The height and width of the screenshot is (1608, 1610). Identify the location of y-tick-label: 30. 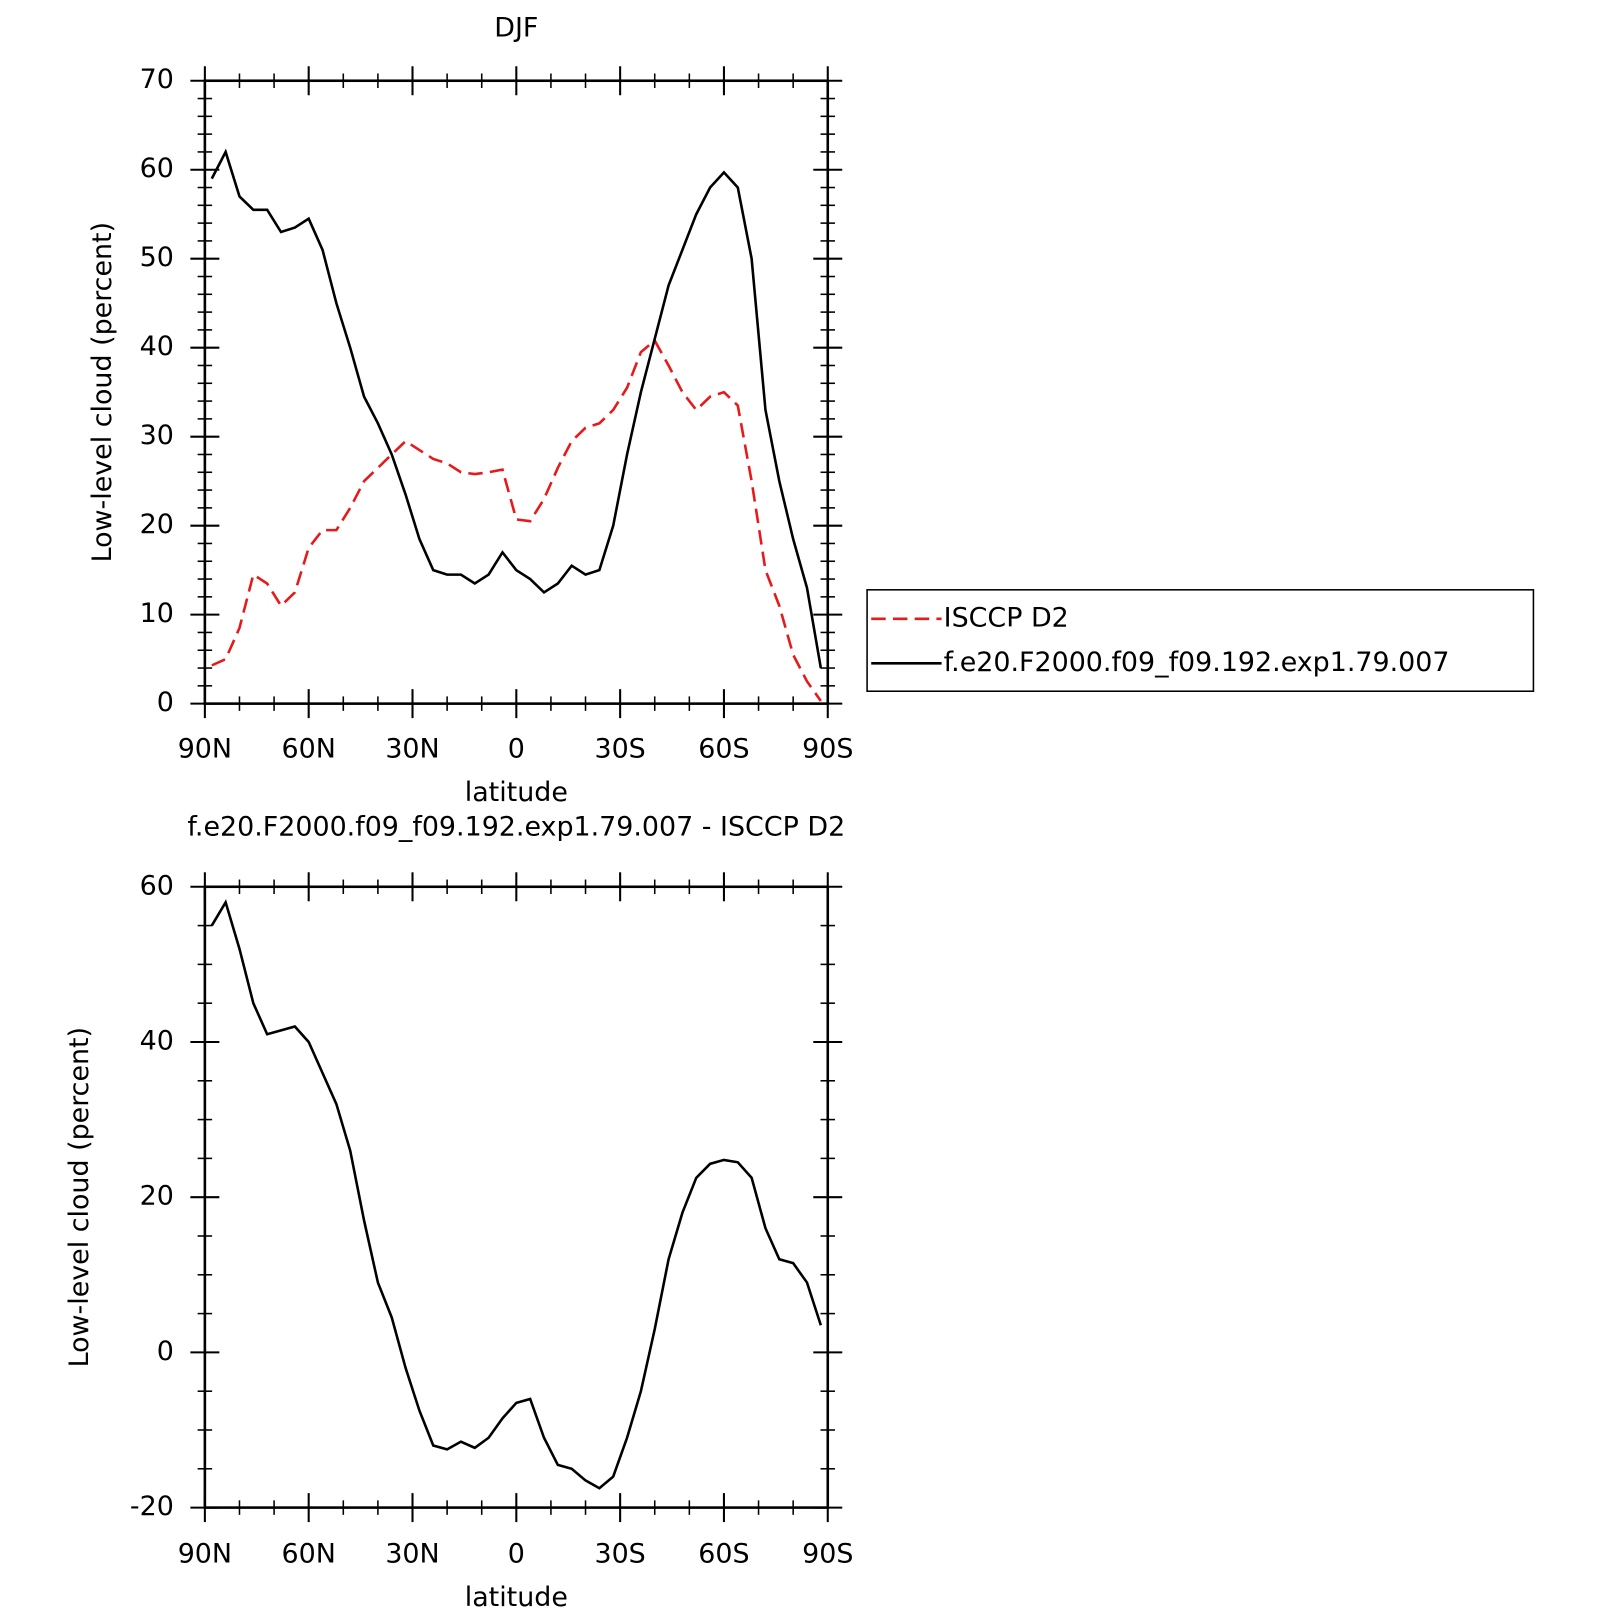
(157, 435).